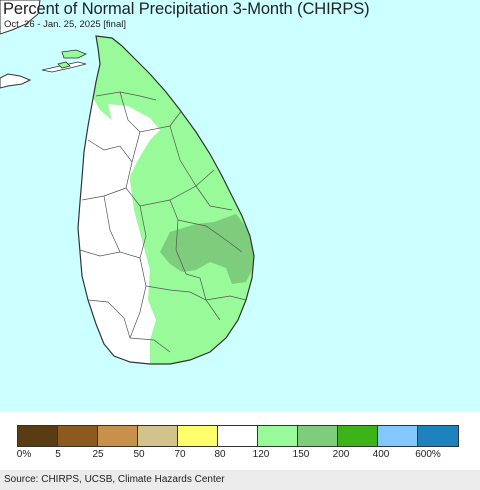  I want to click on legend-label: 0%, so click(24, 454).